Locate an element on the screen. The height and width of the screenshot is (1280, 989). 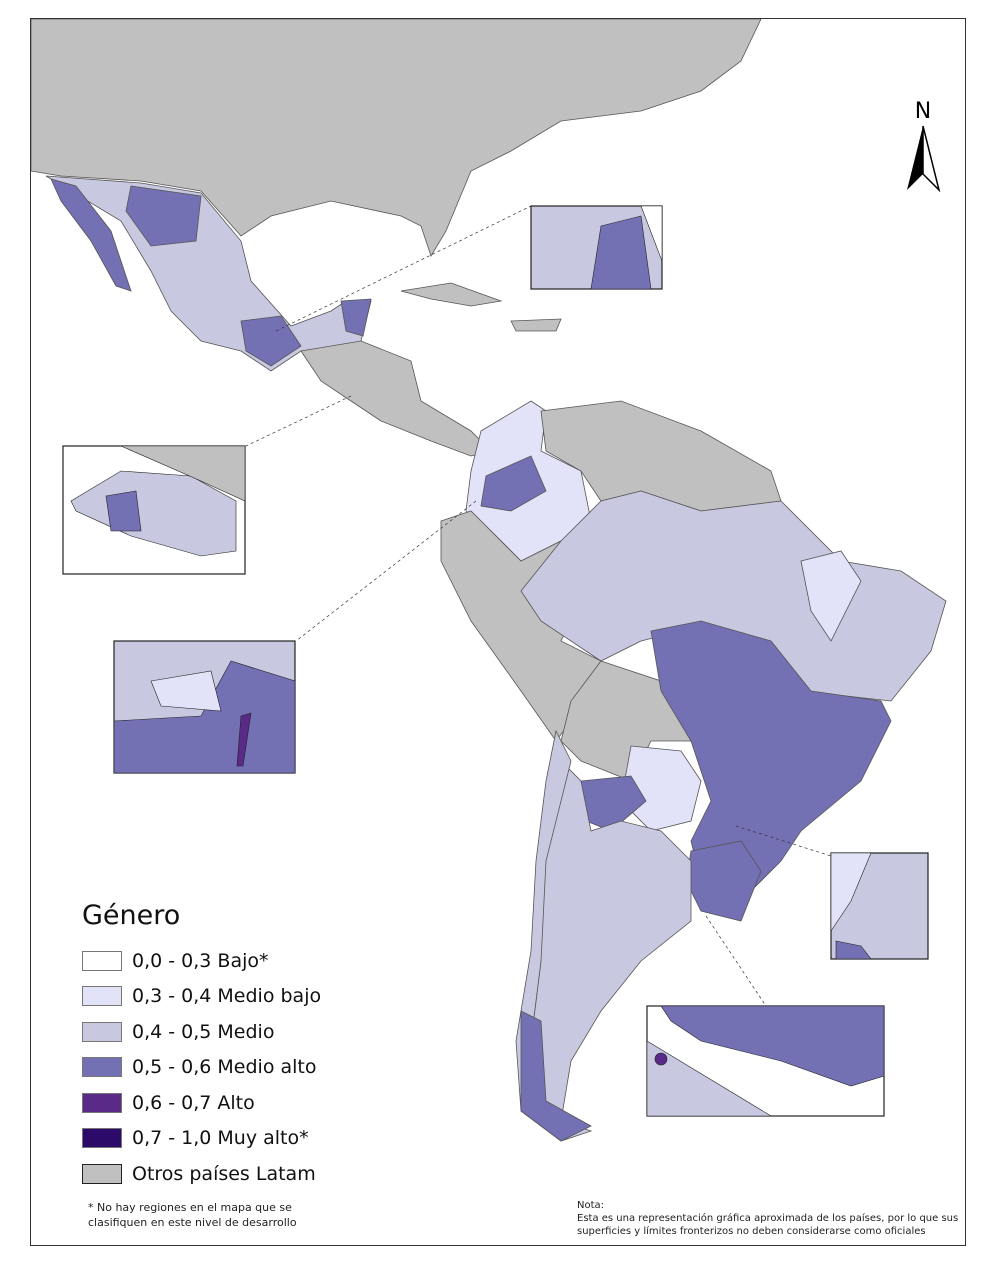
inset-colombia is located at coordinates (204, 707).